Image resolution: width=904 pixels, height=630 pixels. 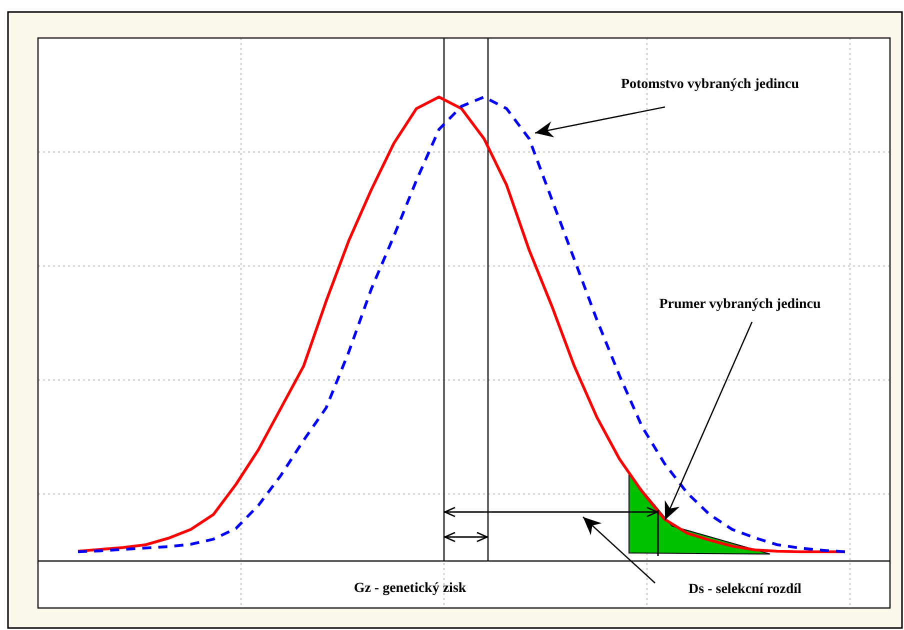 What do you see at coordinates (740, 304) in the screenshot?
I see `annotation: Prumer vybraných jedincu` at bounding box center [740, 304].